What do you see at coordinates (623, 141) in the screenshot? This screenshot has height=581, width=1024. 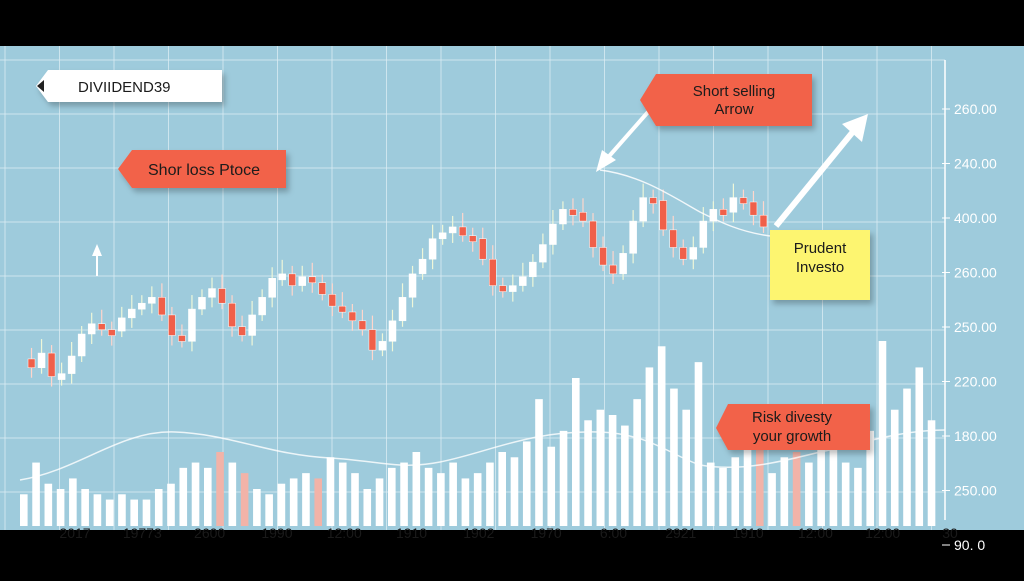 I see `short-arrow-icon` at bounding box center [623, 141].